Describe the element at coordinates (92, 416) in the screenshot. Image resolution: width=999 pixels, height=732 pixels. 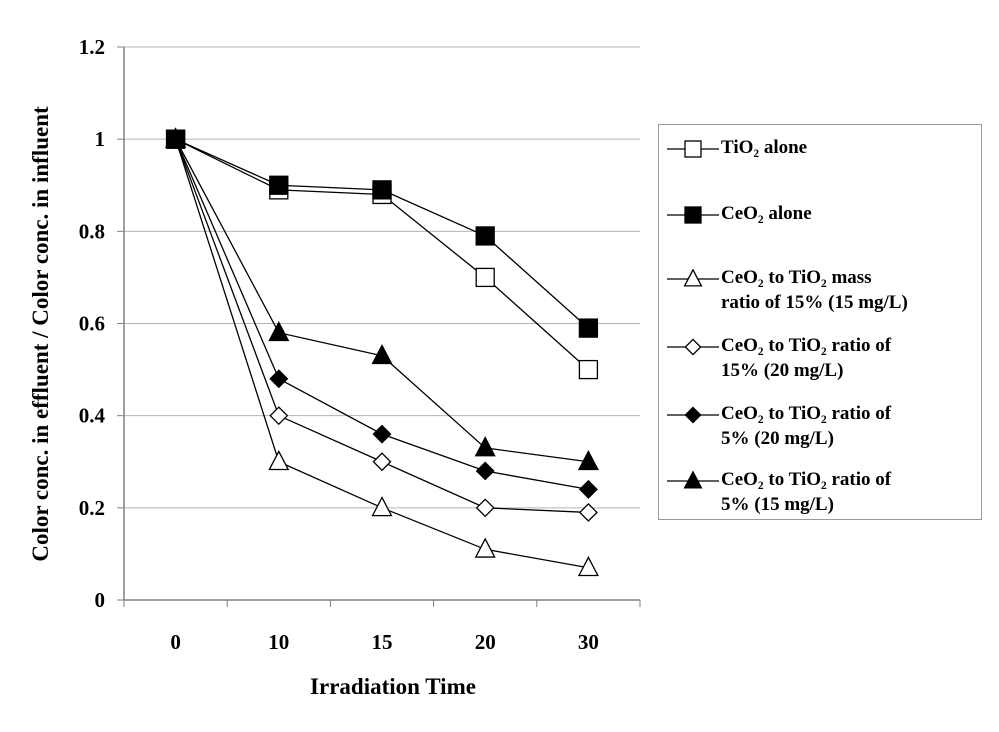
I see `y-tick-label: 0.4` at that location.